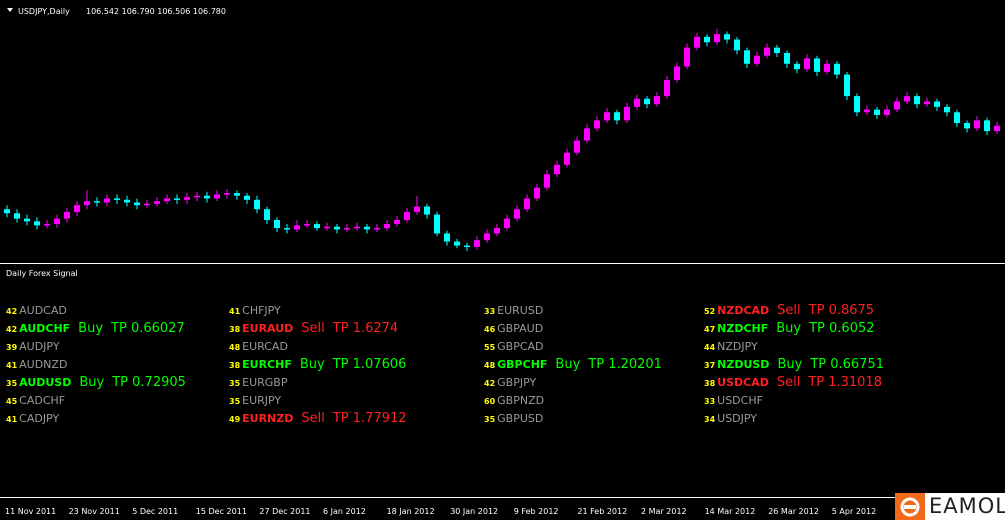  I want to click on signal-pair: EURCAD, so click(265, 346).